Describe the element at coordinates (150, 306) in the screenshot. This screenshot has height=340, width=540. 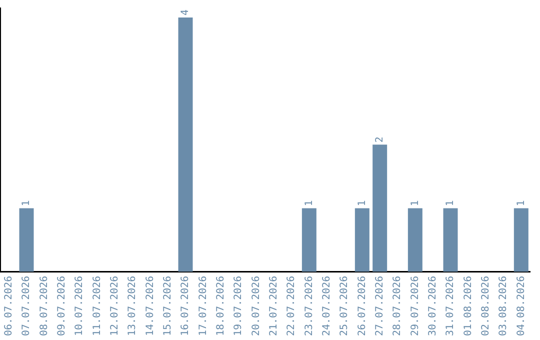
I see `x-tick-label: 14.07.2026` at that location.